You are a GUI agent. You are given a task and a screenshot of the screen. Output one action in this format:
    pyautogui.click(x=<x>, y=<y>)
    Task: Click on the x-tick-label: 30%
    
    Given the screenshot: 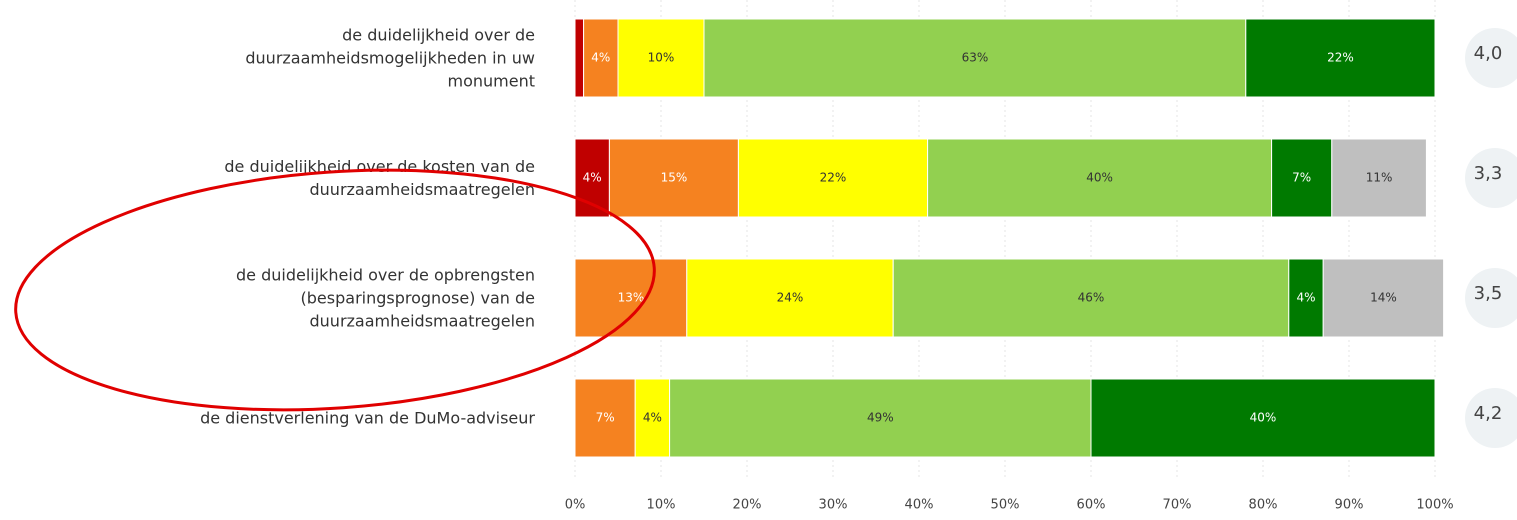 What is the action you would take?
    pyautogui.click(x=833, y=505)
    